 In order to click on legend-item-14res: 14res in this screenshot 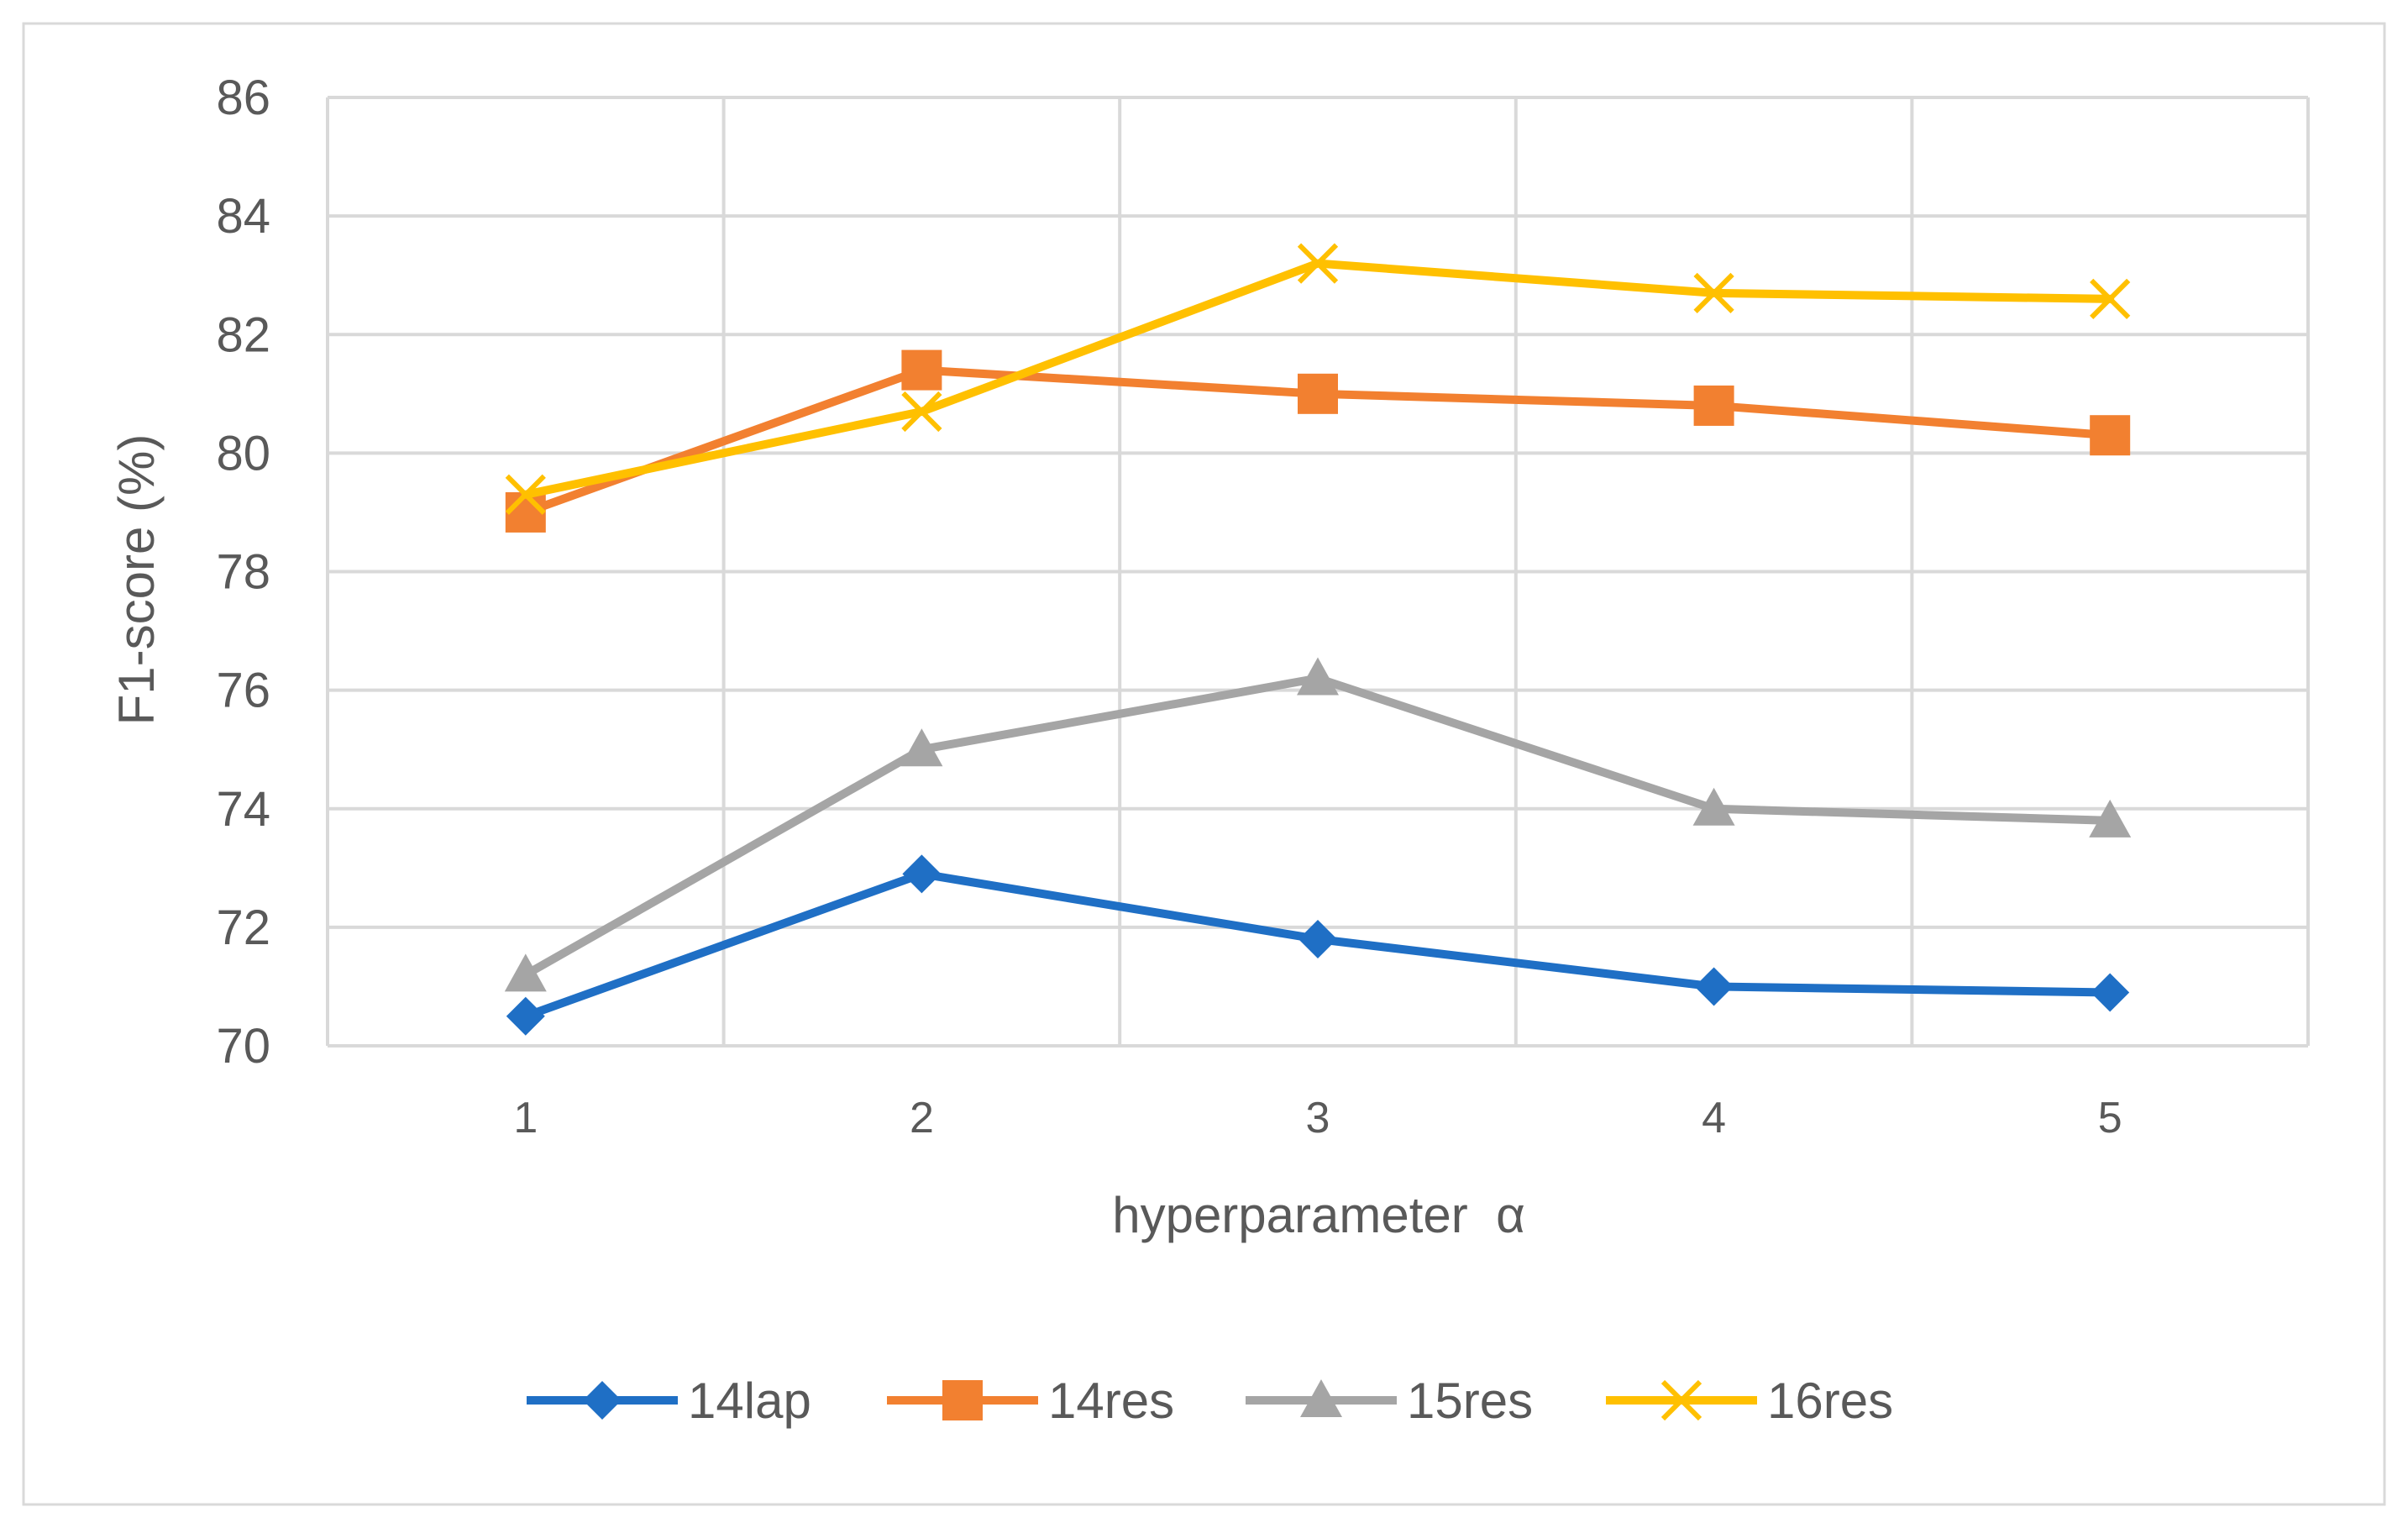, I will do `click(1030, 1401)`.